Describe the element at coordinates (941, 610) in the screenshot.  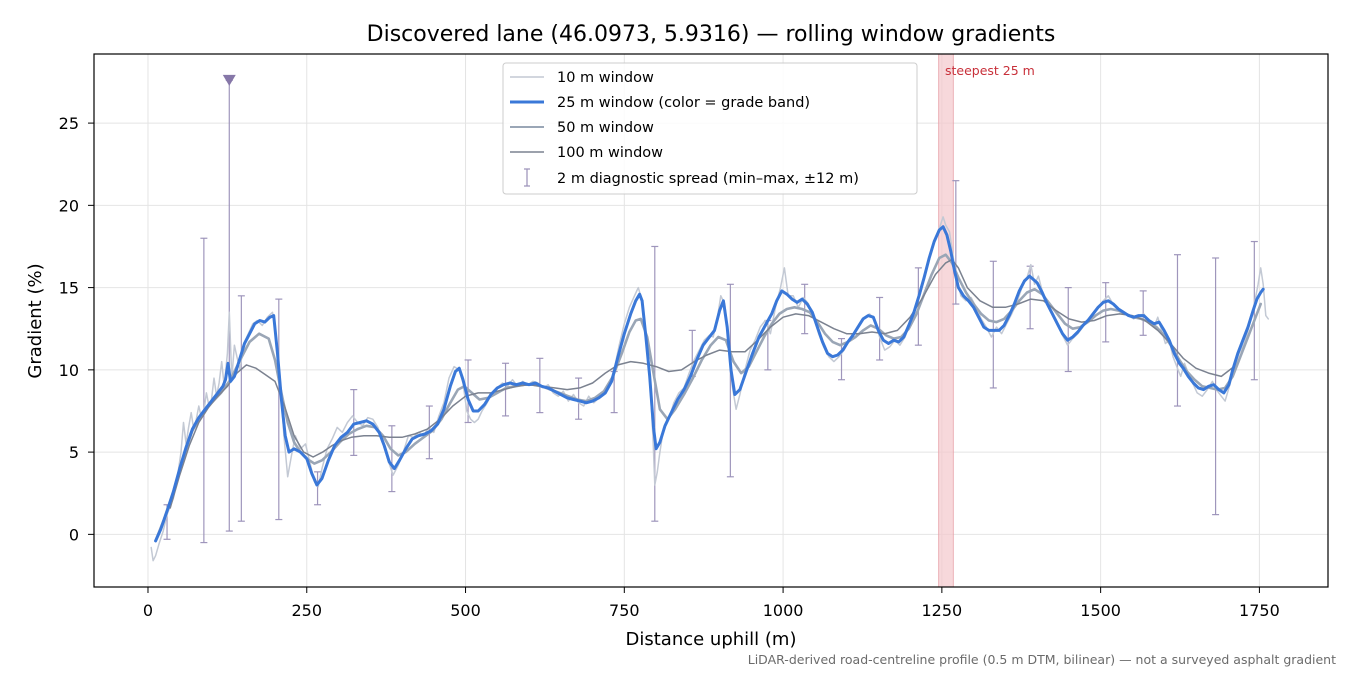
I see `x-tick-label: 1250` at that location.